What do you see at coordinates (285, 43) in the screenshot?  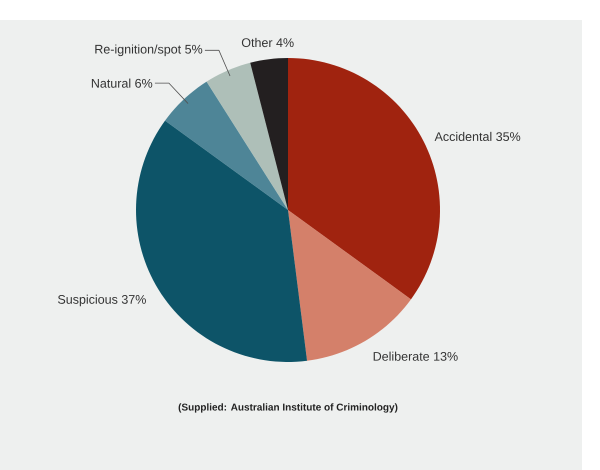 I see `data-label: 4%` at bounding box center [285, 43].